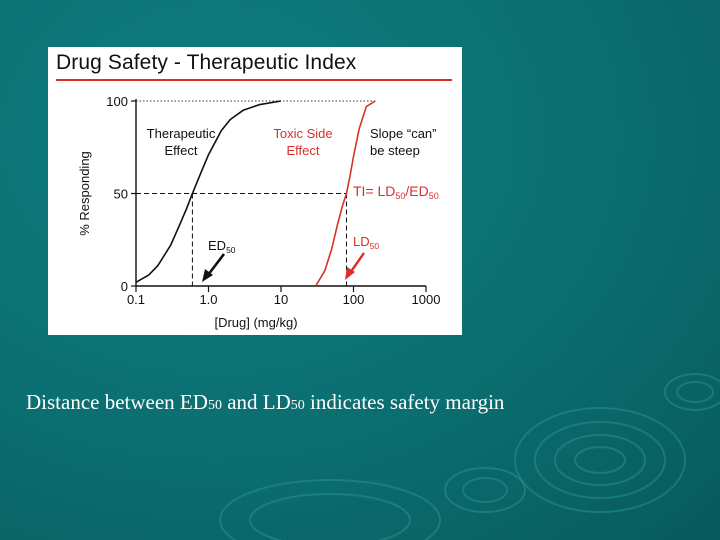 This screenshot has width=720, height=540. What do you see at coordinates (297, 405) in the screenshot?
I see `caption-subscript-2: 50` at bounding box center [297, 405].